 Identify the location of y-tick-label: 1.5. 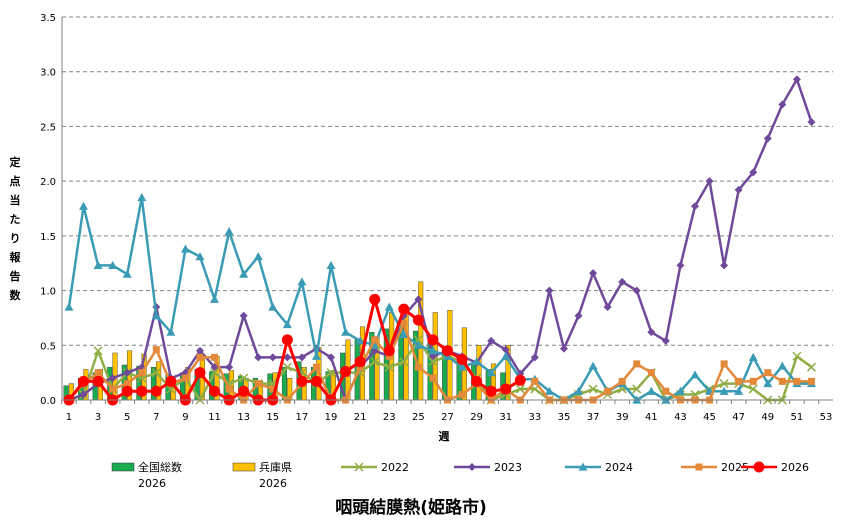
(48, 237).